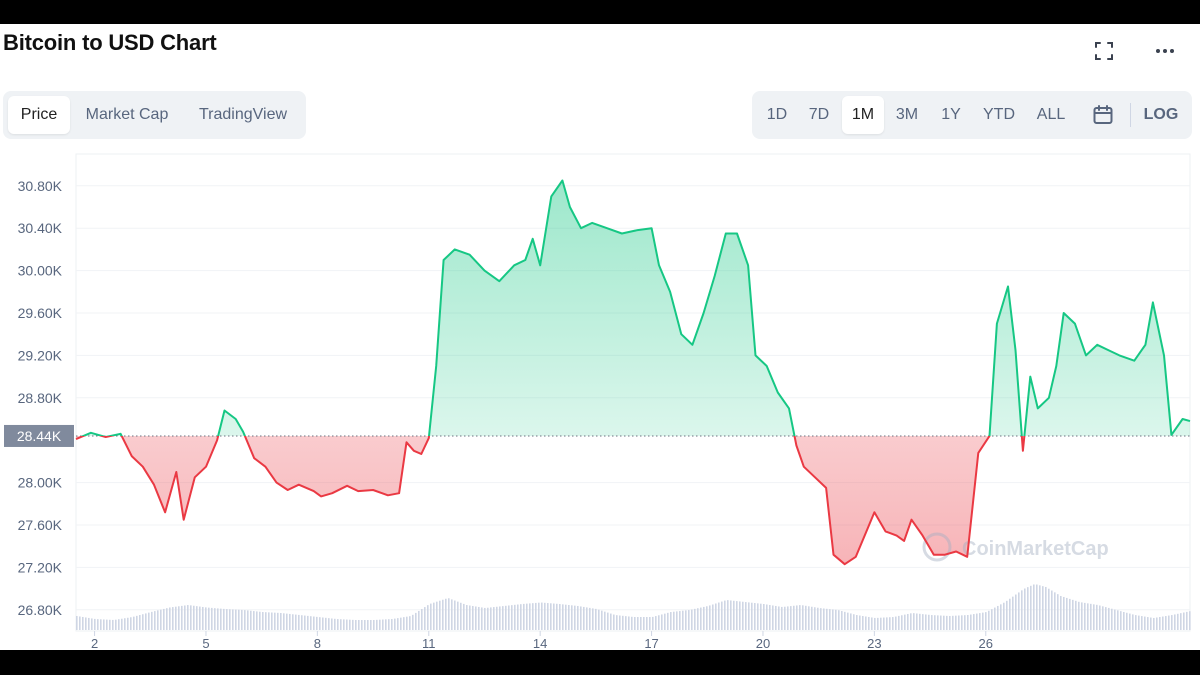  I want to click on range-1y: 1Y, so click(951, 114).